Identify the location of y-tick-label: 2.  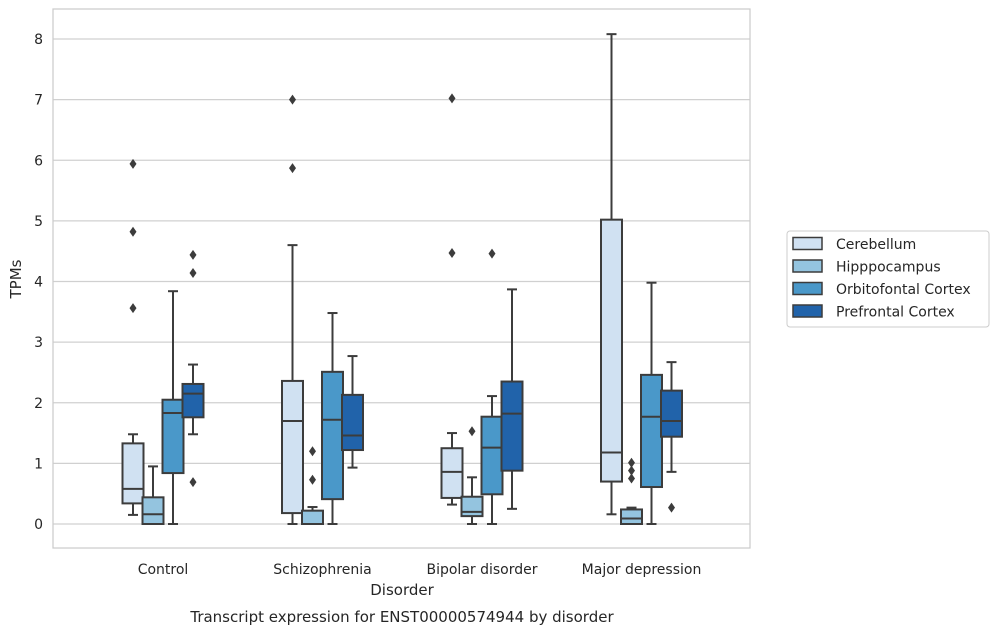
(38, 404).